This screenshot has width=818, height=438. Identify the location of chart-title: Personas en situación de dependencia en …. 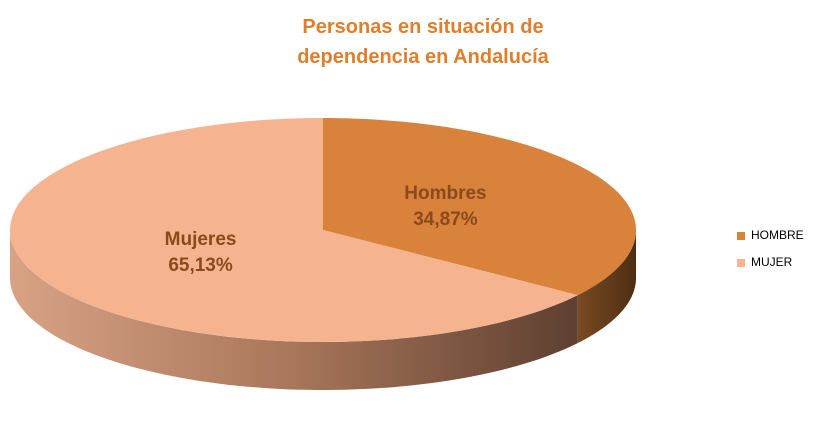
(423, 42).